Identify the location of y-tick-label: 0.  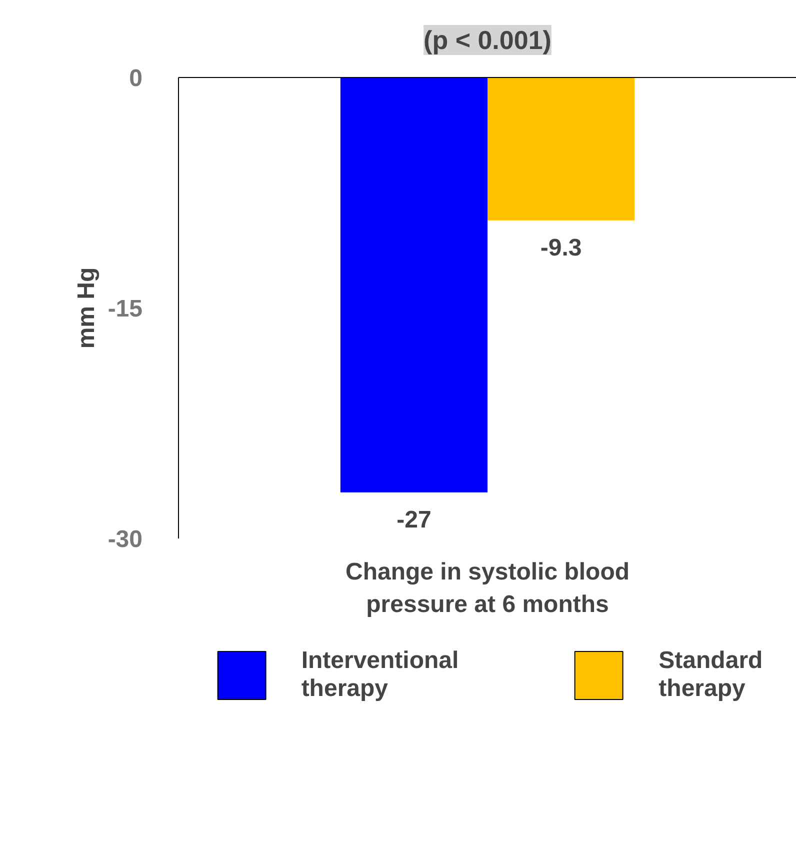
(136, 78).